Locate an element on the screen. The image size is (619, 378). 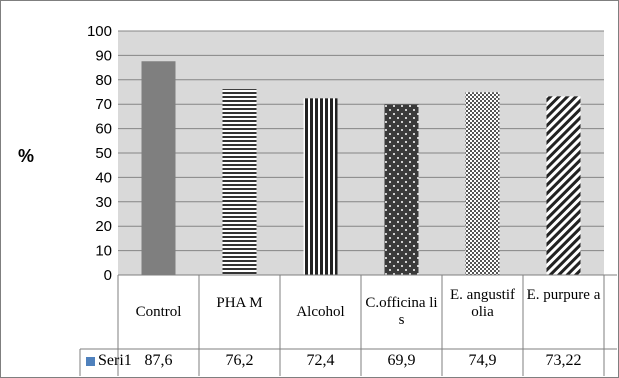
data-value-label: 76,2 is located at coordinates (239, 360).